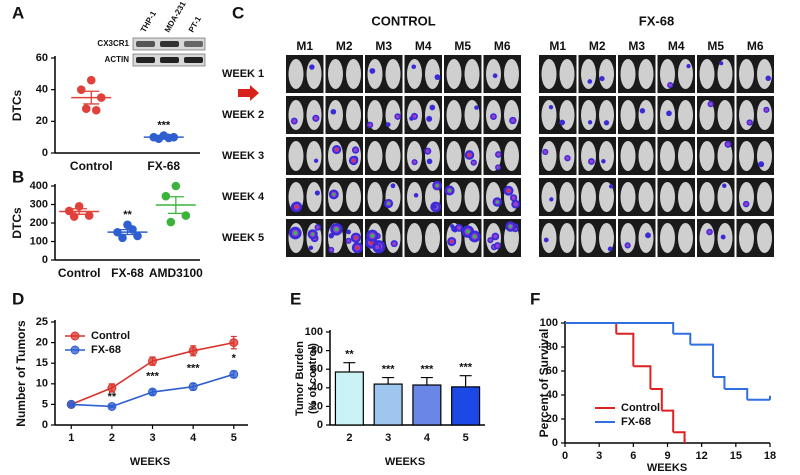 The height and width of the screenshot is (475, 800). Describe the element at coordinates (42, 363) in the screenshot. I see `y-tick-label: 15` at that location.